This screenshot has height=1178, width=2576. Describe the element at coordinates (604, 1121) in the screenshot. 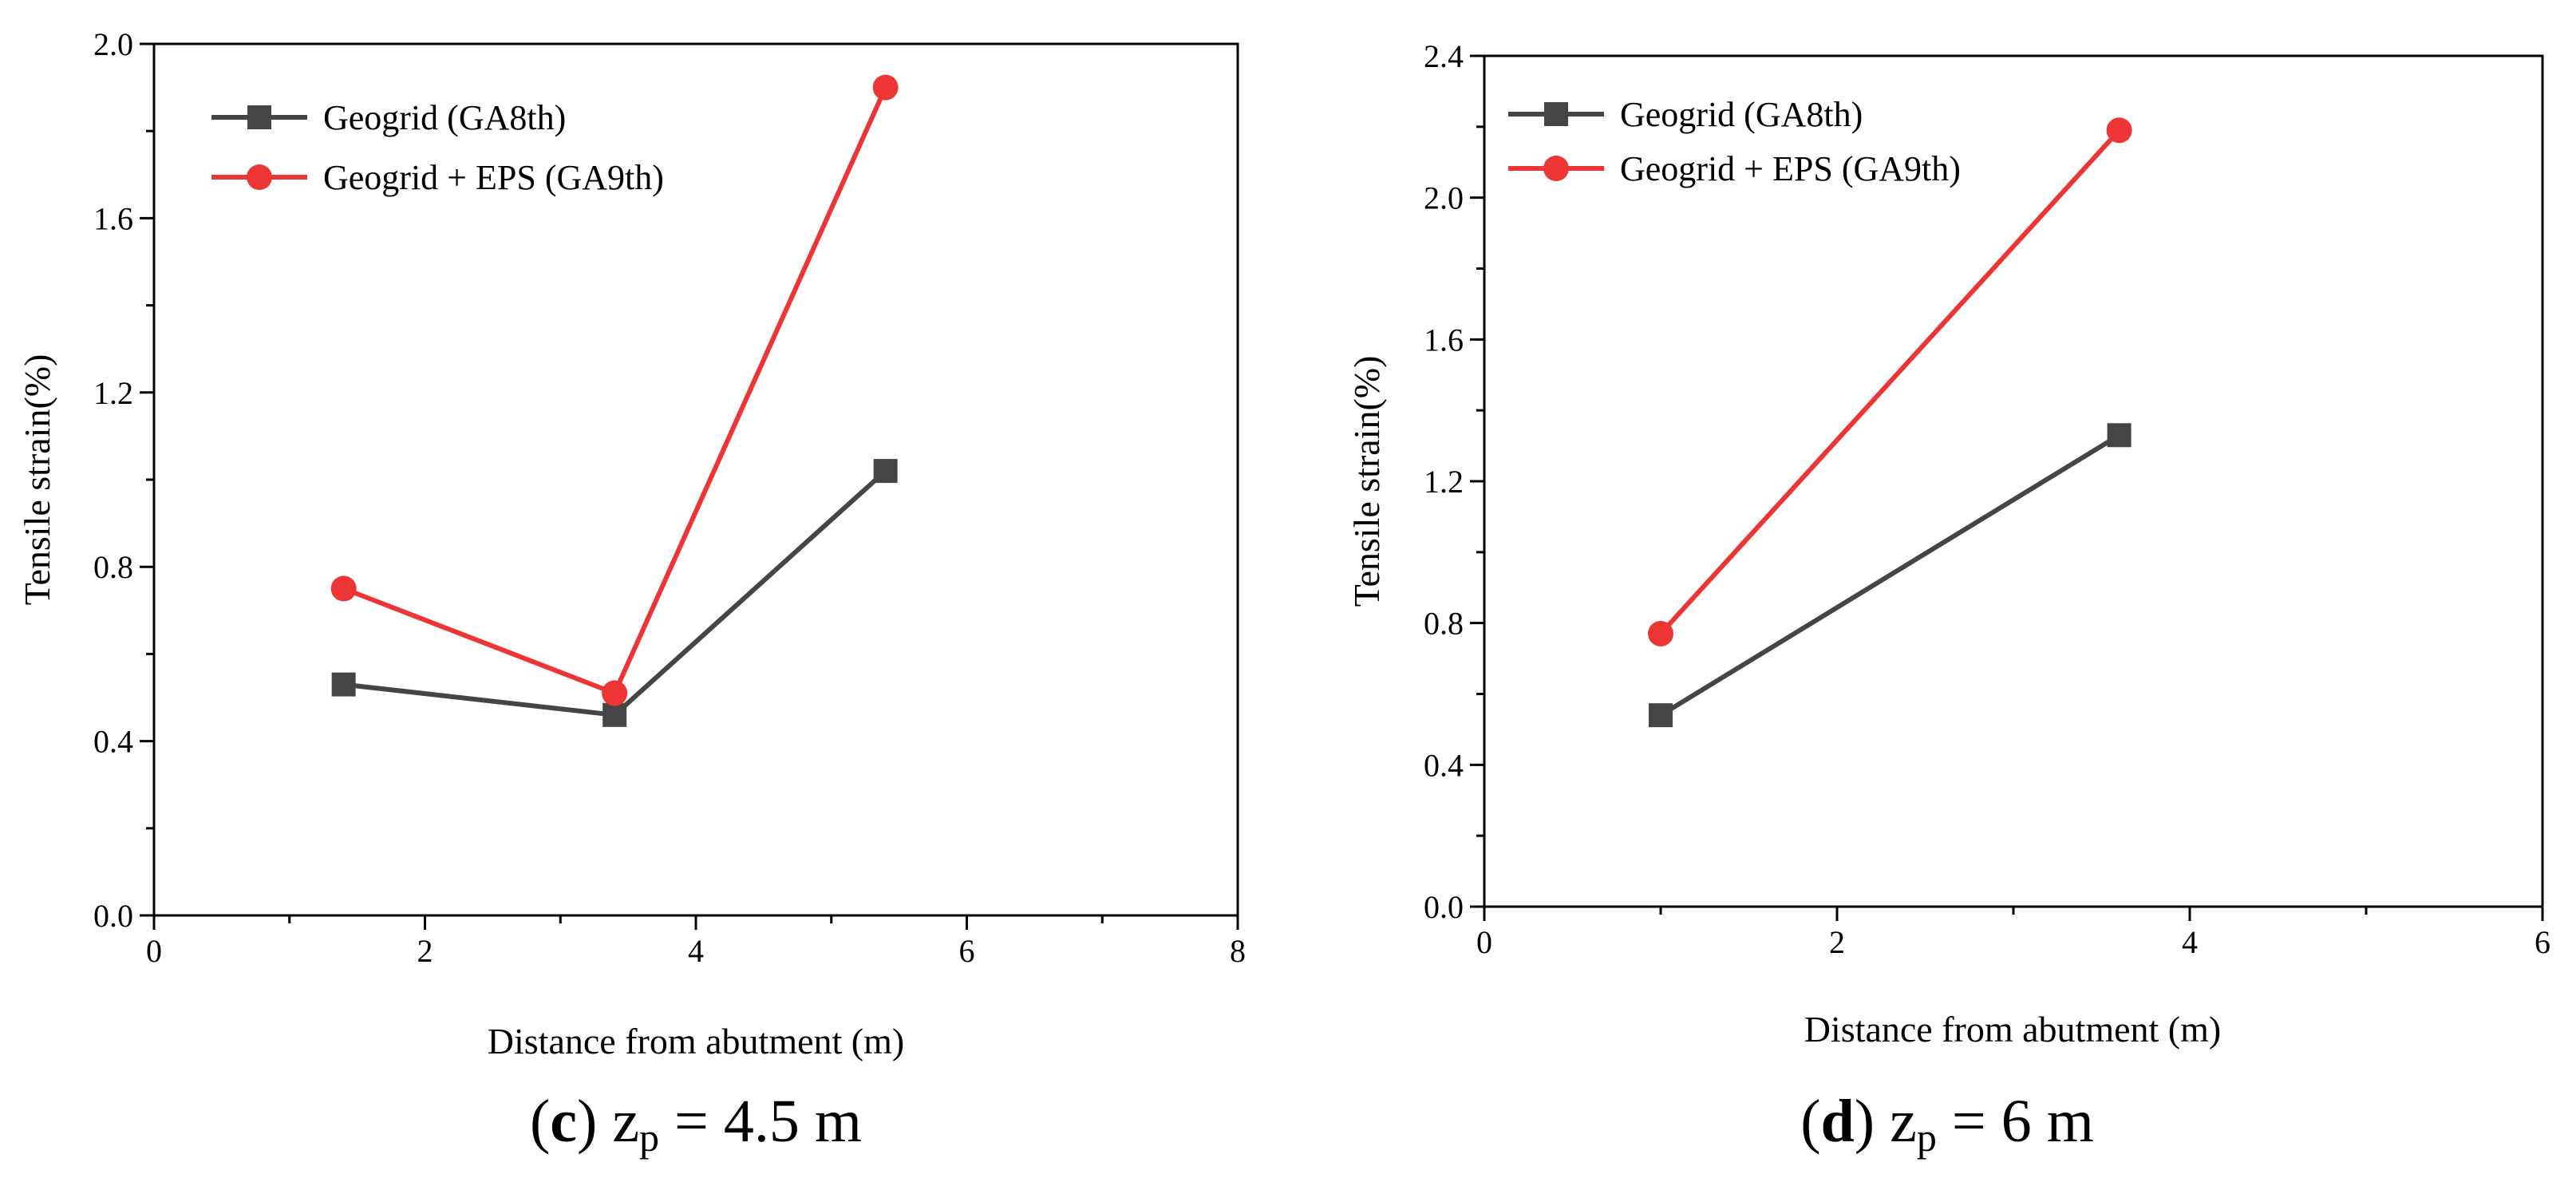

I see `caption-space-c` at that location.